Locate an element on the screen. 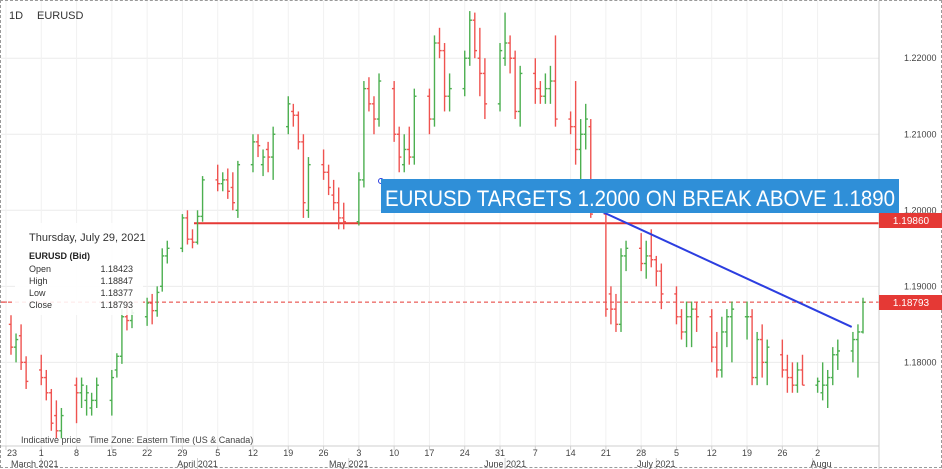 This screenshot has width=942, height=469. info-high-value: 1.18847 is located at coordinates (116, 281).